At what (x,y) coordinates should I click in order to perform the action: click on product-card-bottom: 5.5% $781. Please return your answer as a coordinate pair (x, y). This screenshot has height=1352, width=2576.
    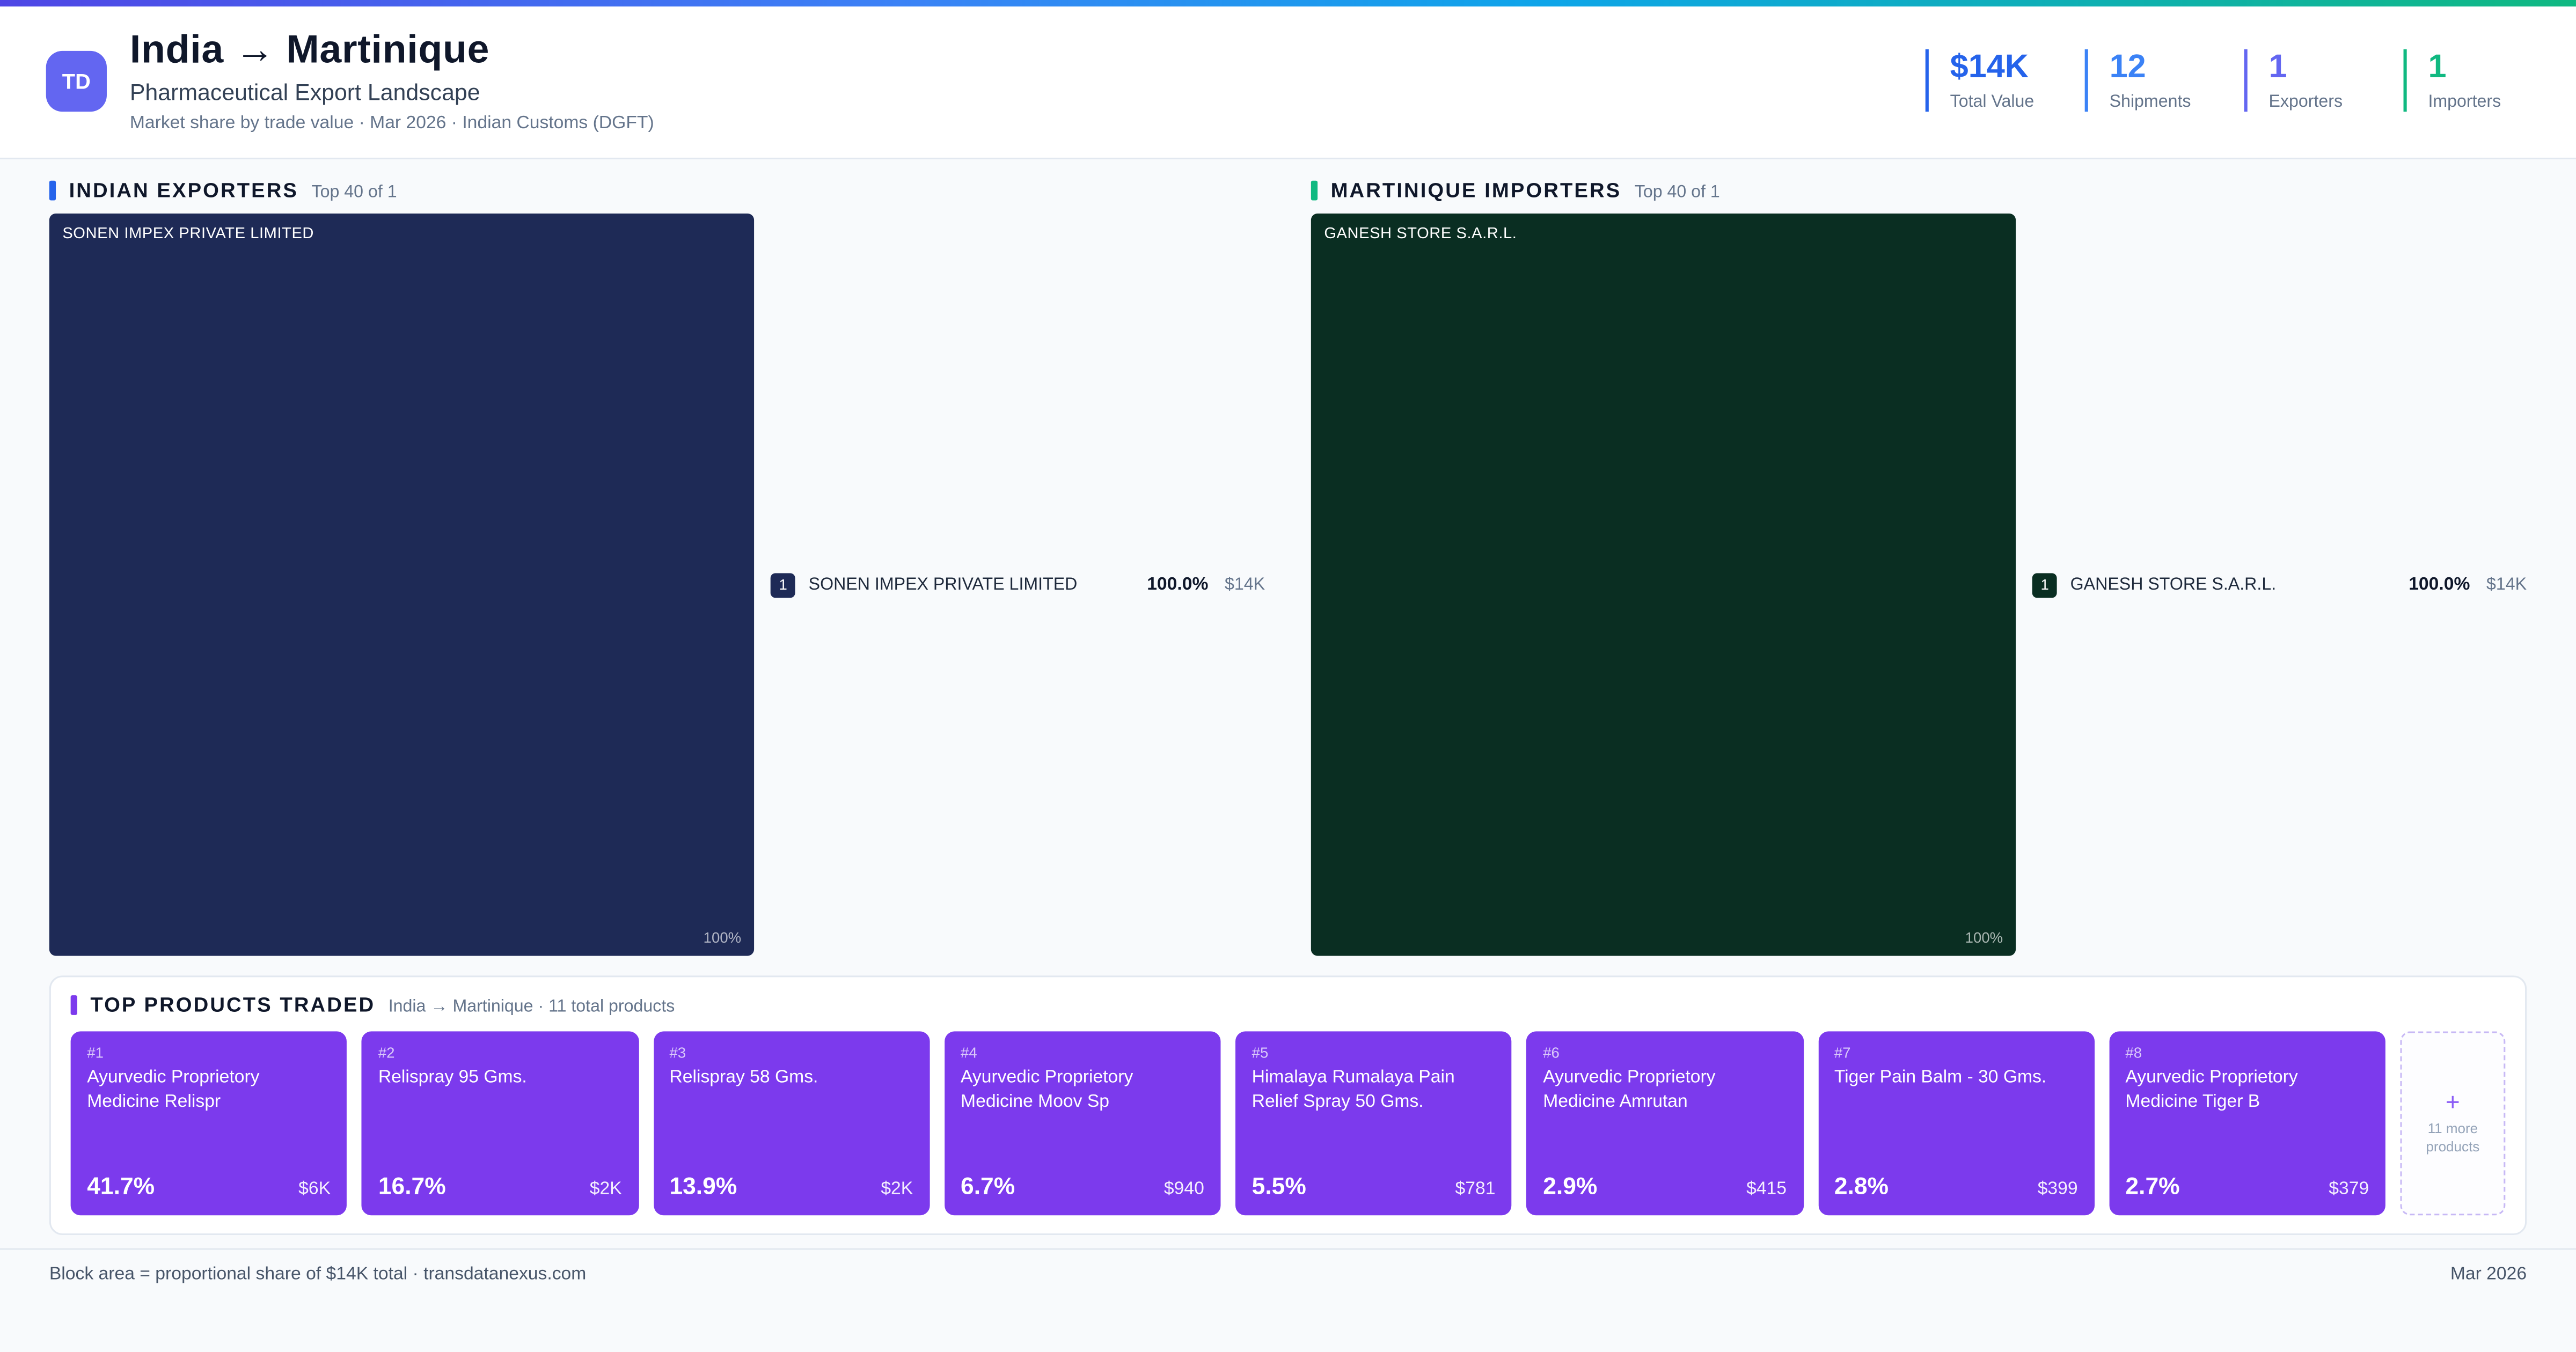
    Looking at the image, I should click on (1374, 1187).